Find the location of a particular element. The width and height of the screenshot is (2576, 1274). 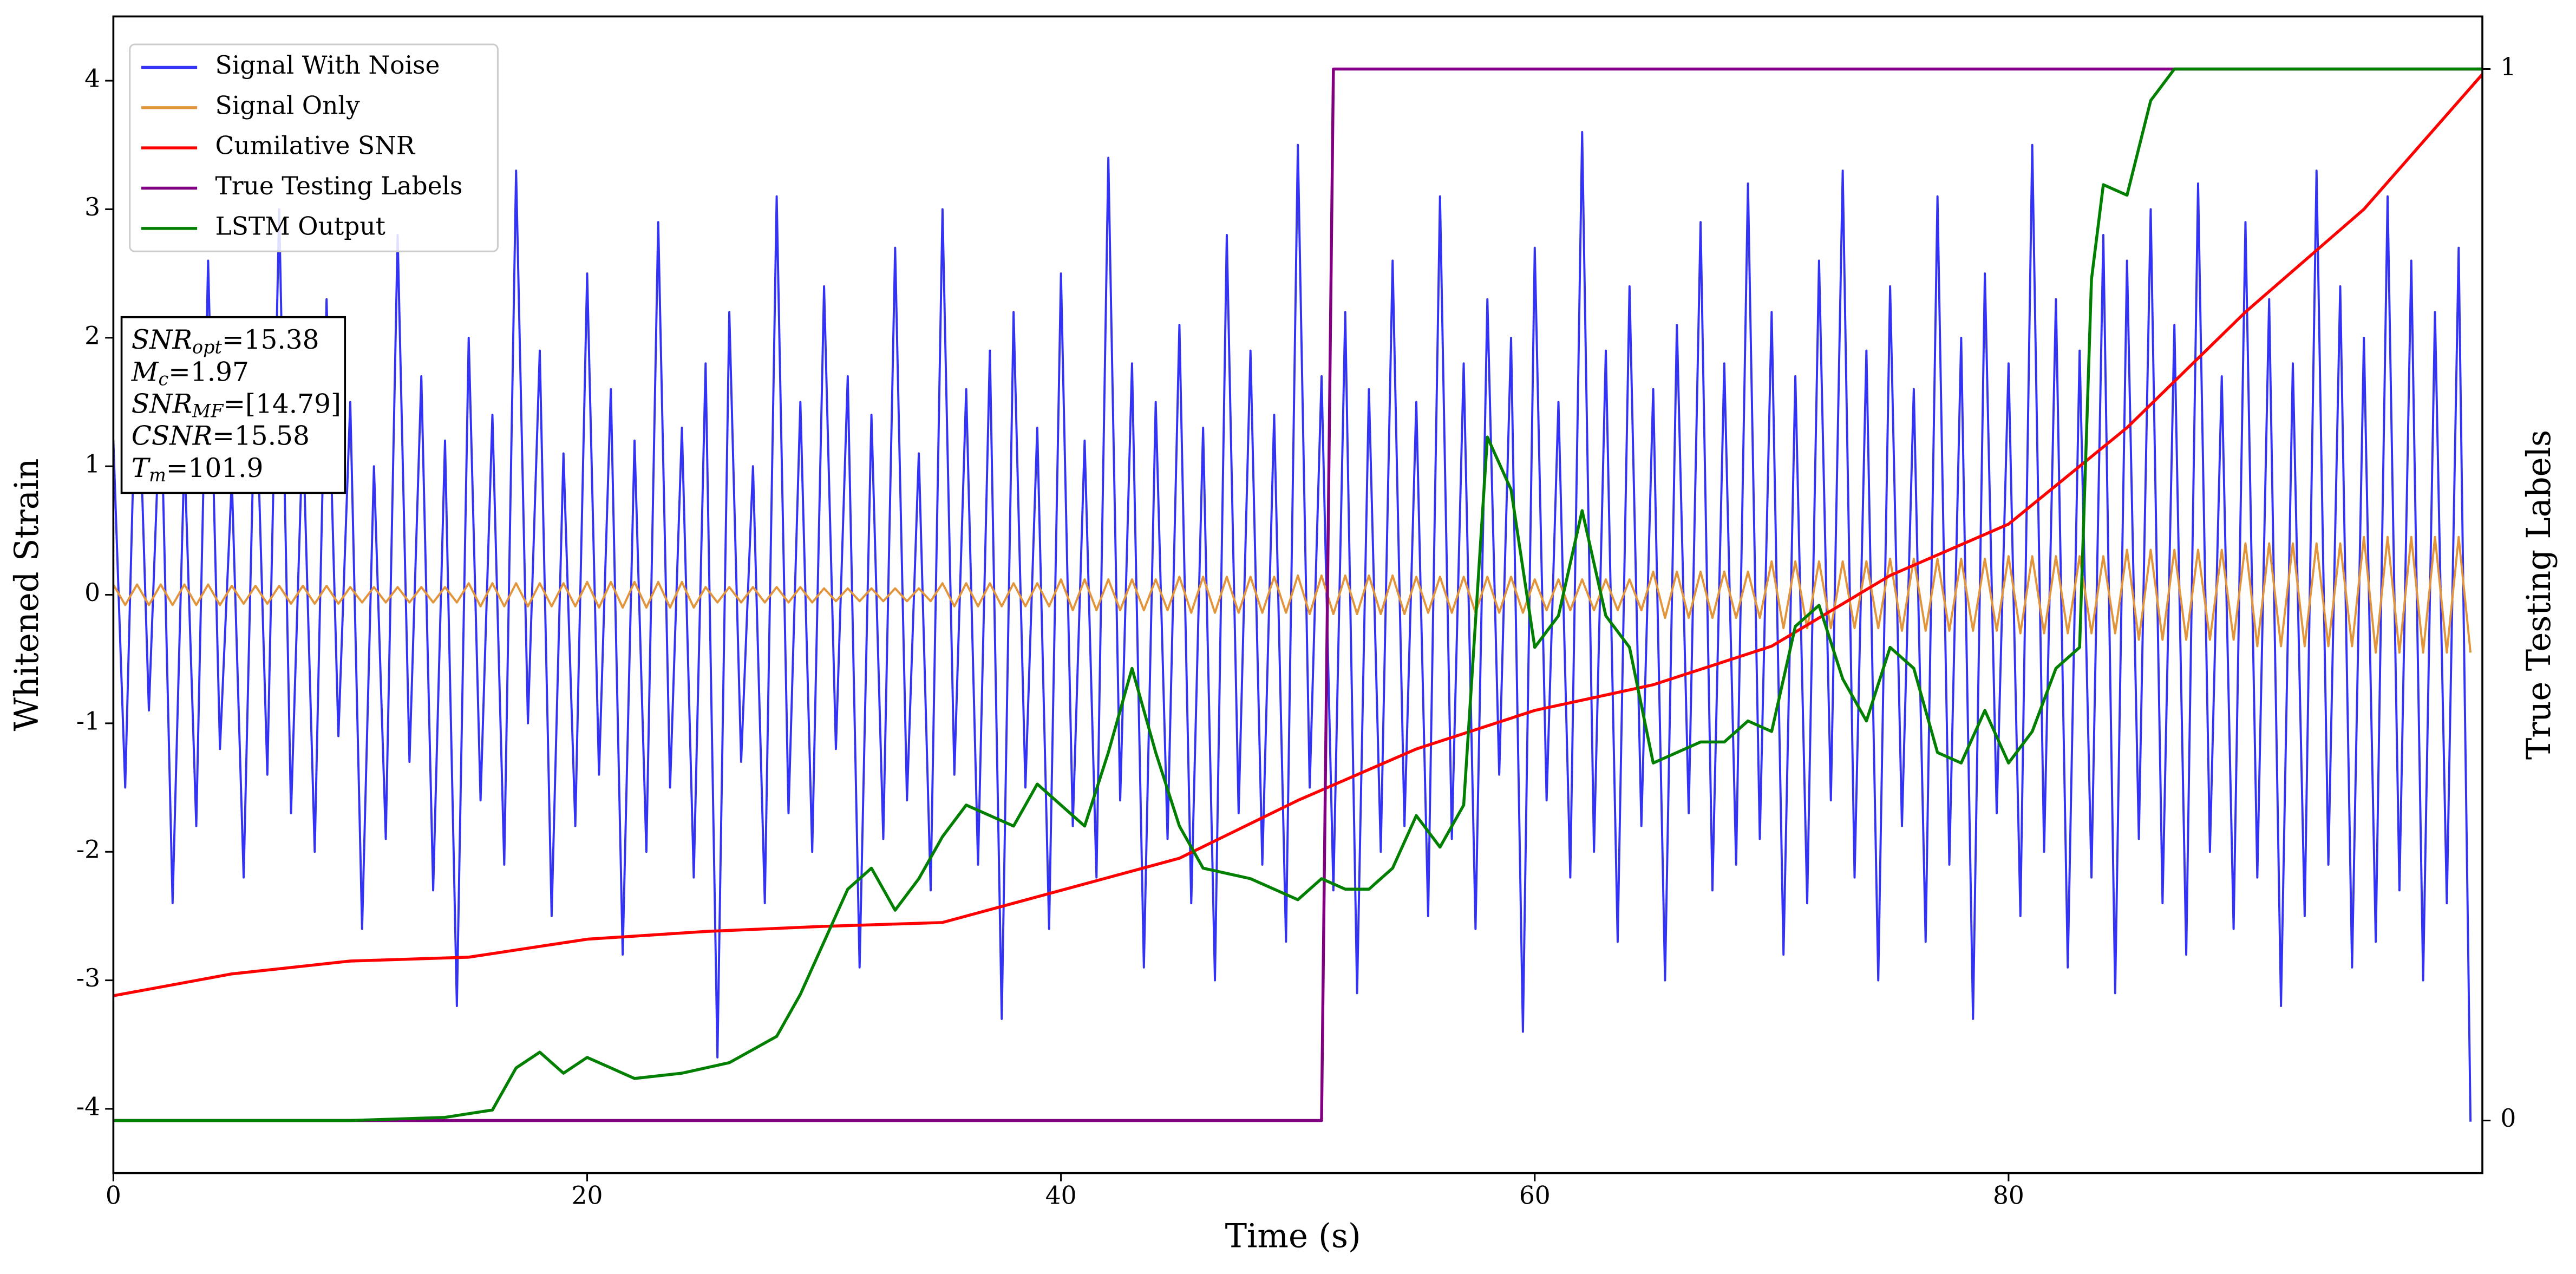

y-tick-label: -4 is located at coordinates (88, 1106).